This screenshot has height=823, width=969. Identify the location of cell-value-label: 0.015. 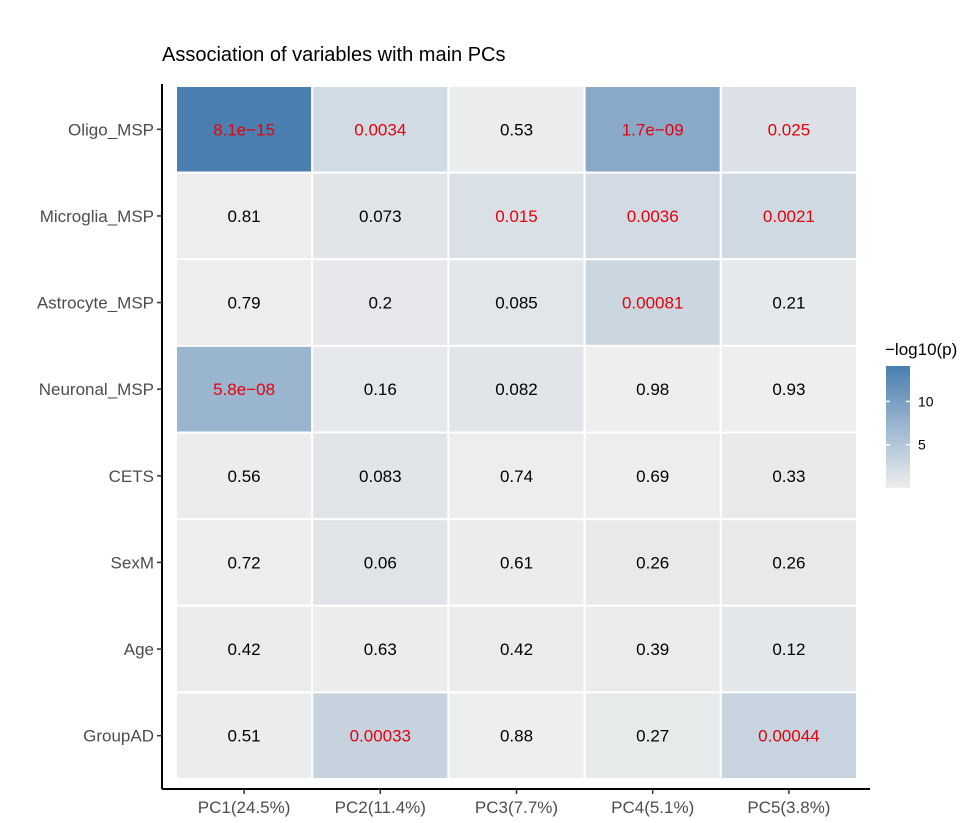
(516, 216).